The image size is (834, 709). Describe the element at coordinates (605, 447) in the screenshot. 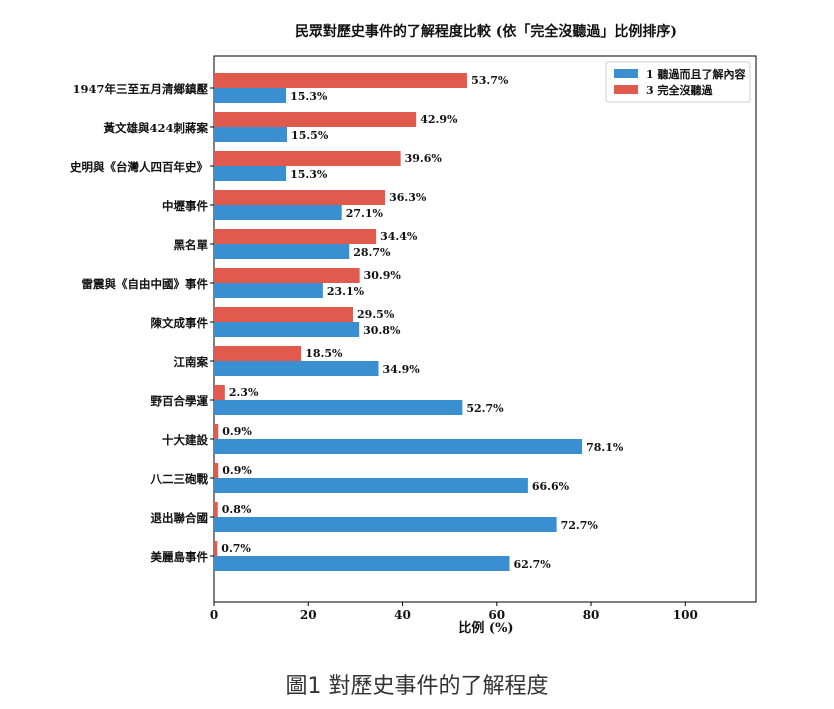

I see `data-label-heard-understand: 78.1%` at that location.